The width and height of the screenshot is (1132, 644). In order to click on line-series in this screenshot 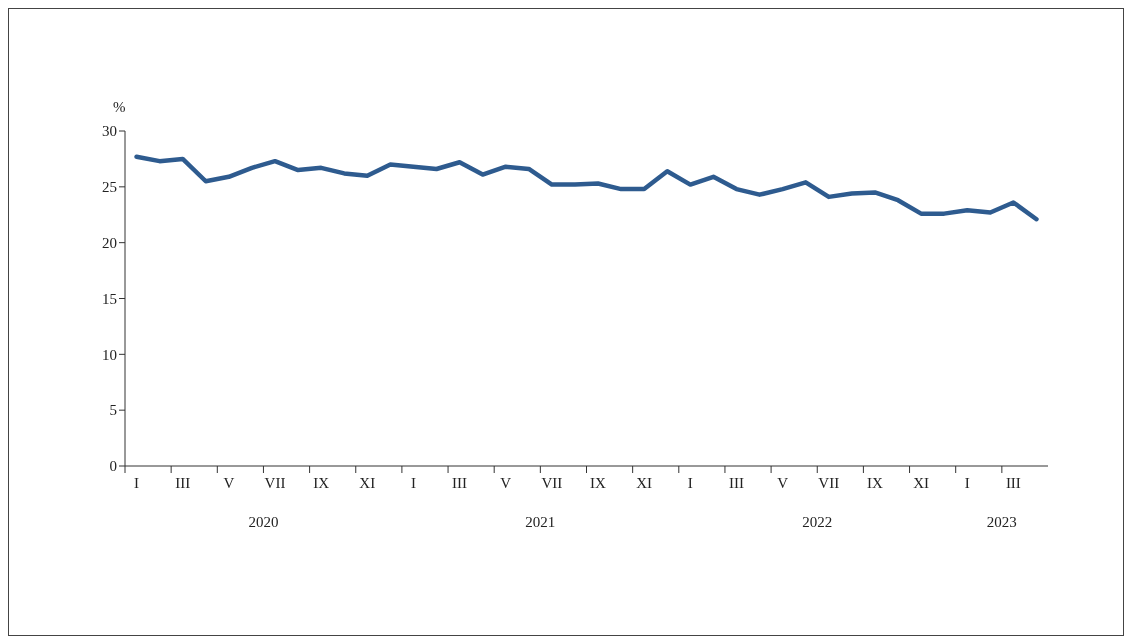, I will do `click(586, 188)`.